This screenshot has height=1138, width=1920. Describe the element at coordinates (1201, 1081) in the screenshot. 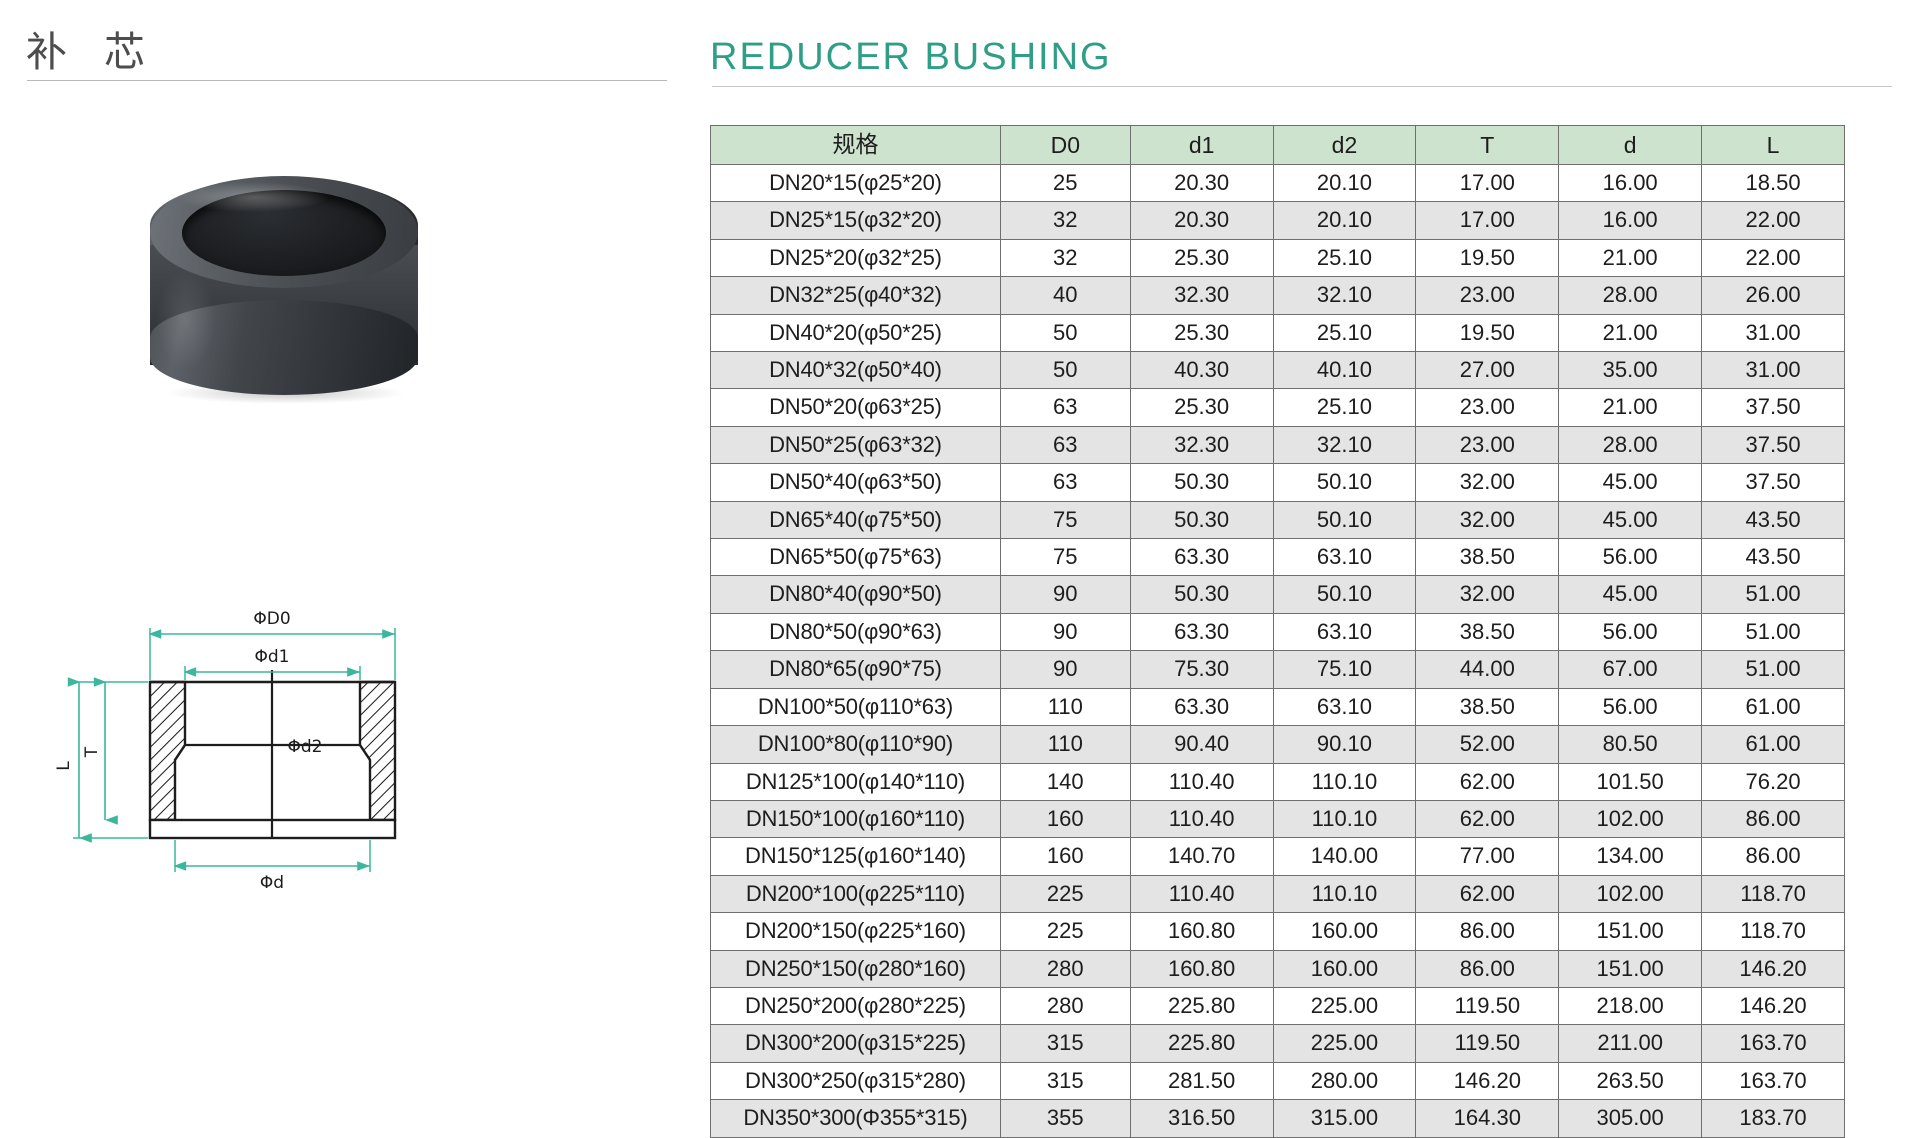

I see `cell-d1: 281.50` at that location.